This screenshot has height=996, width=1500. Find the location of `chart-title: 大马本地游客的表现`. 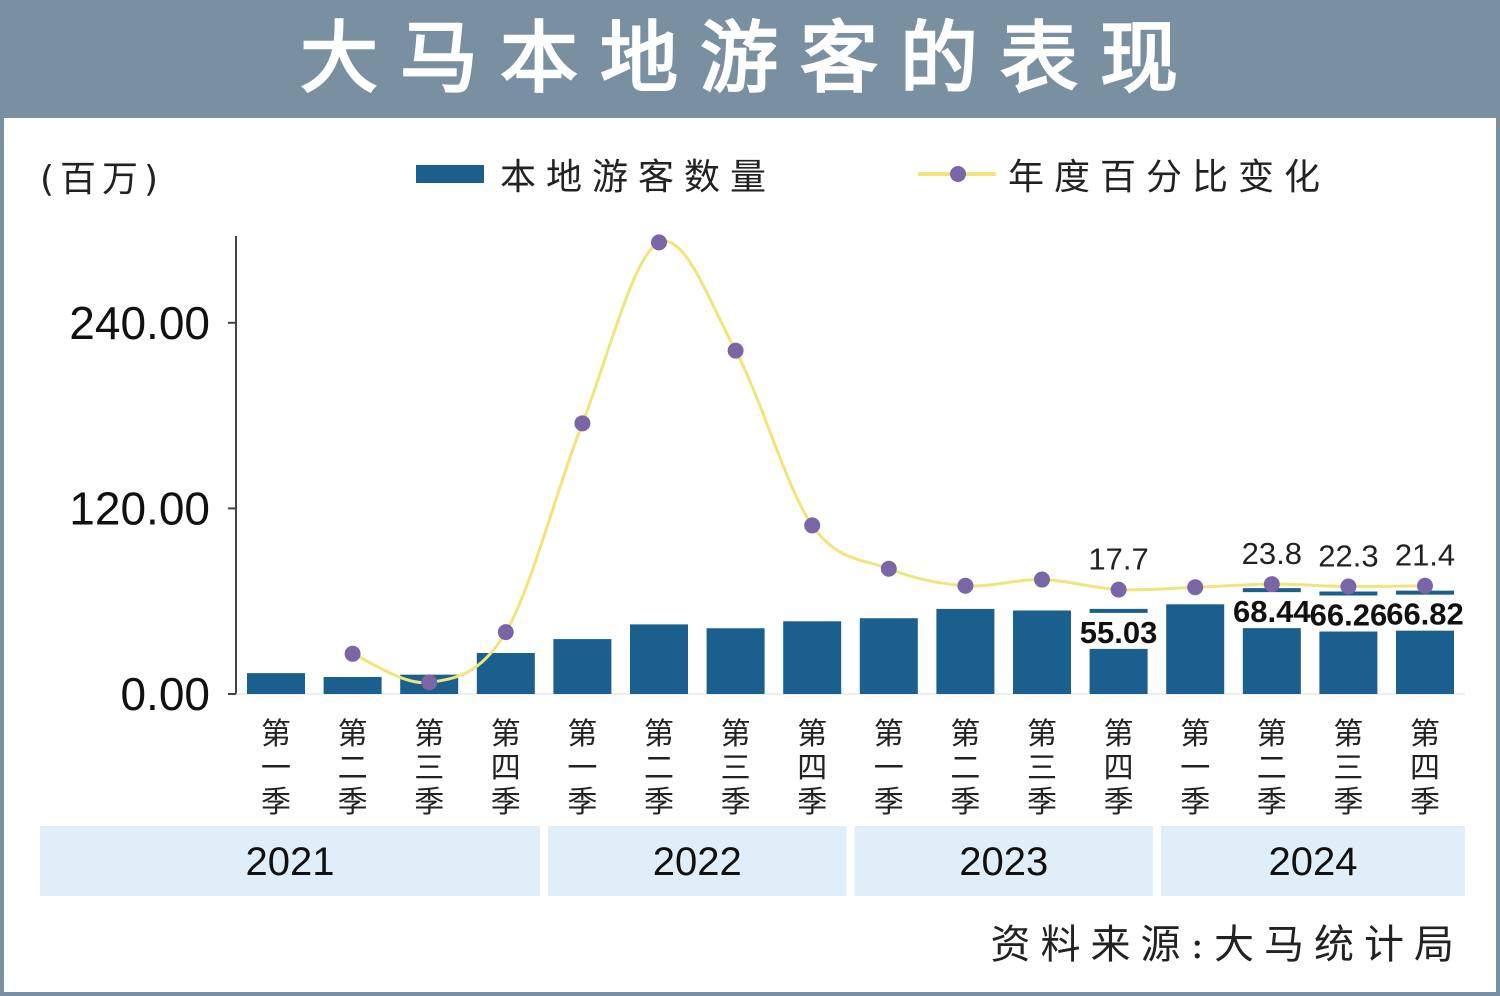

chart-title: 大马本地游客的表现 is located at coordinates (749, 59).